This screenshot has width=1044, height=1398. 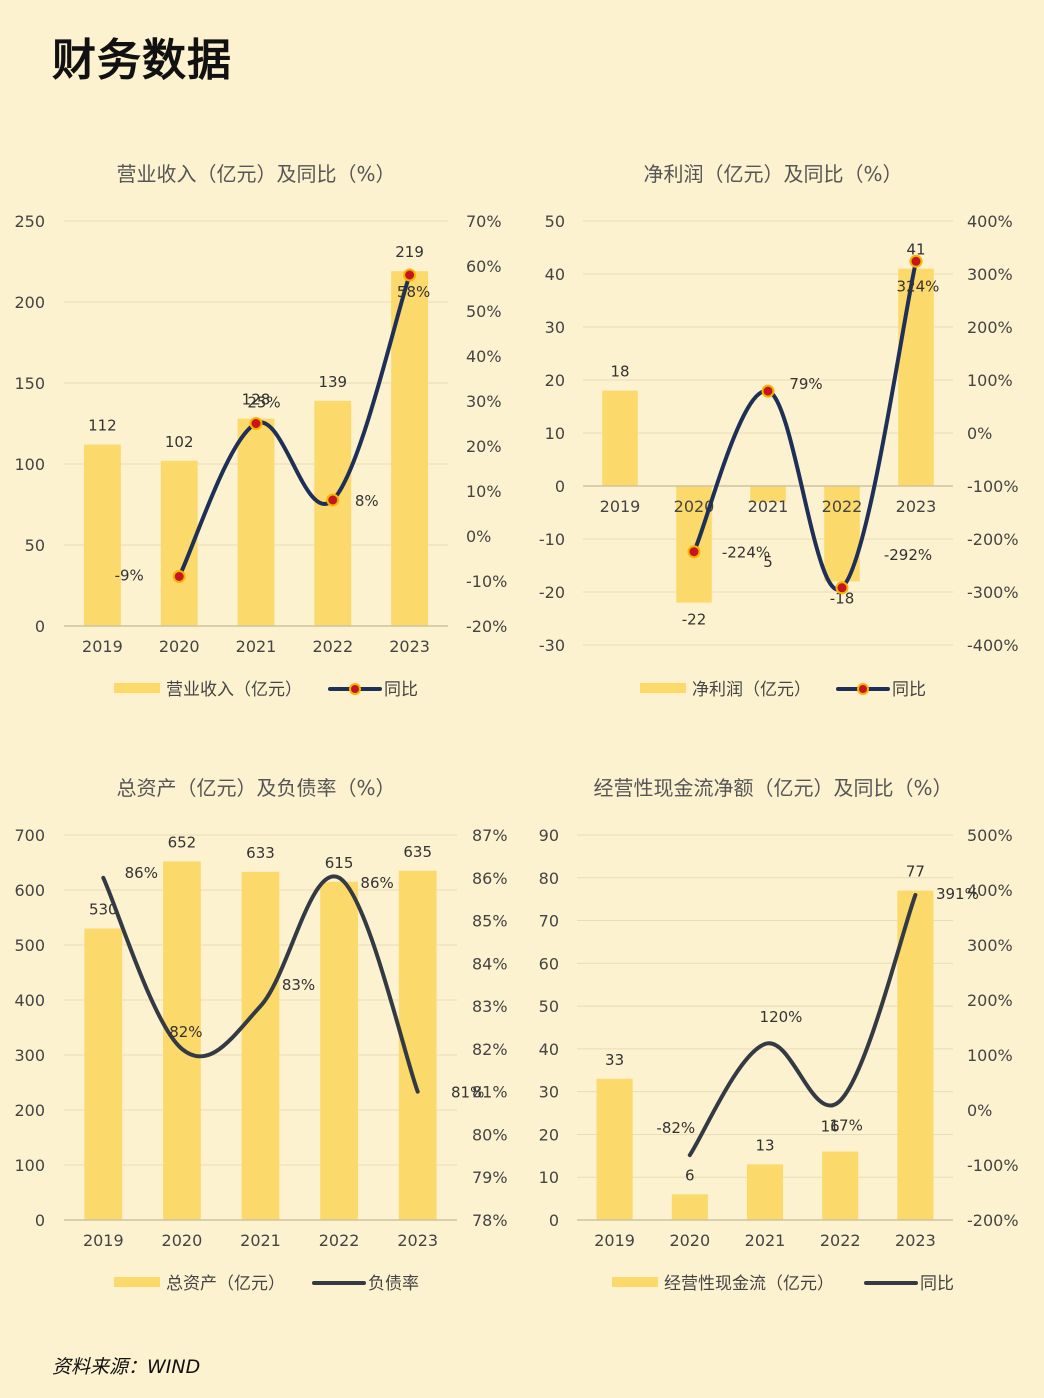 What do you see at coordinates (490, 963) in the screenshot?
I see `right-axis-tick: 84%` at bounding box center [490, 963].